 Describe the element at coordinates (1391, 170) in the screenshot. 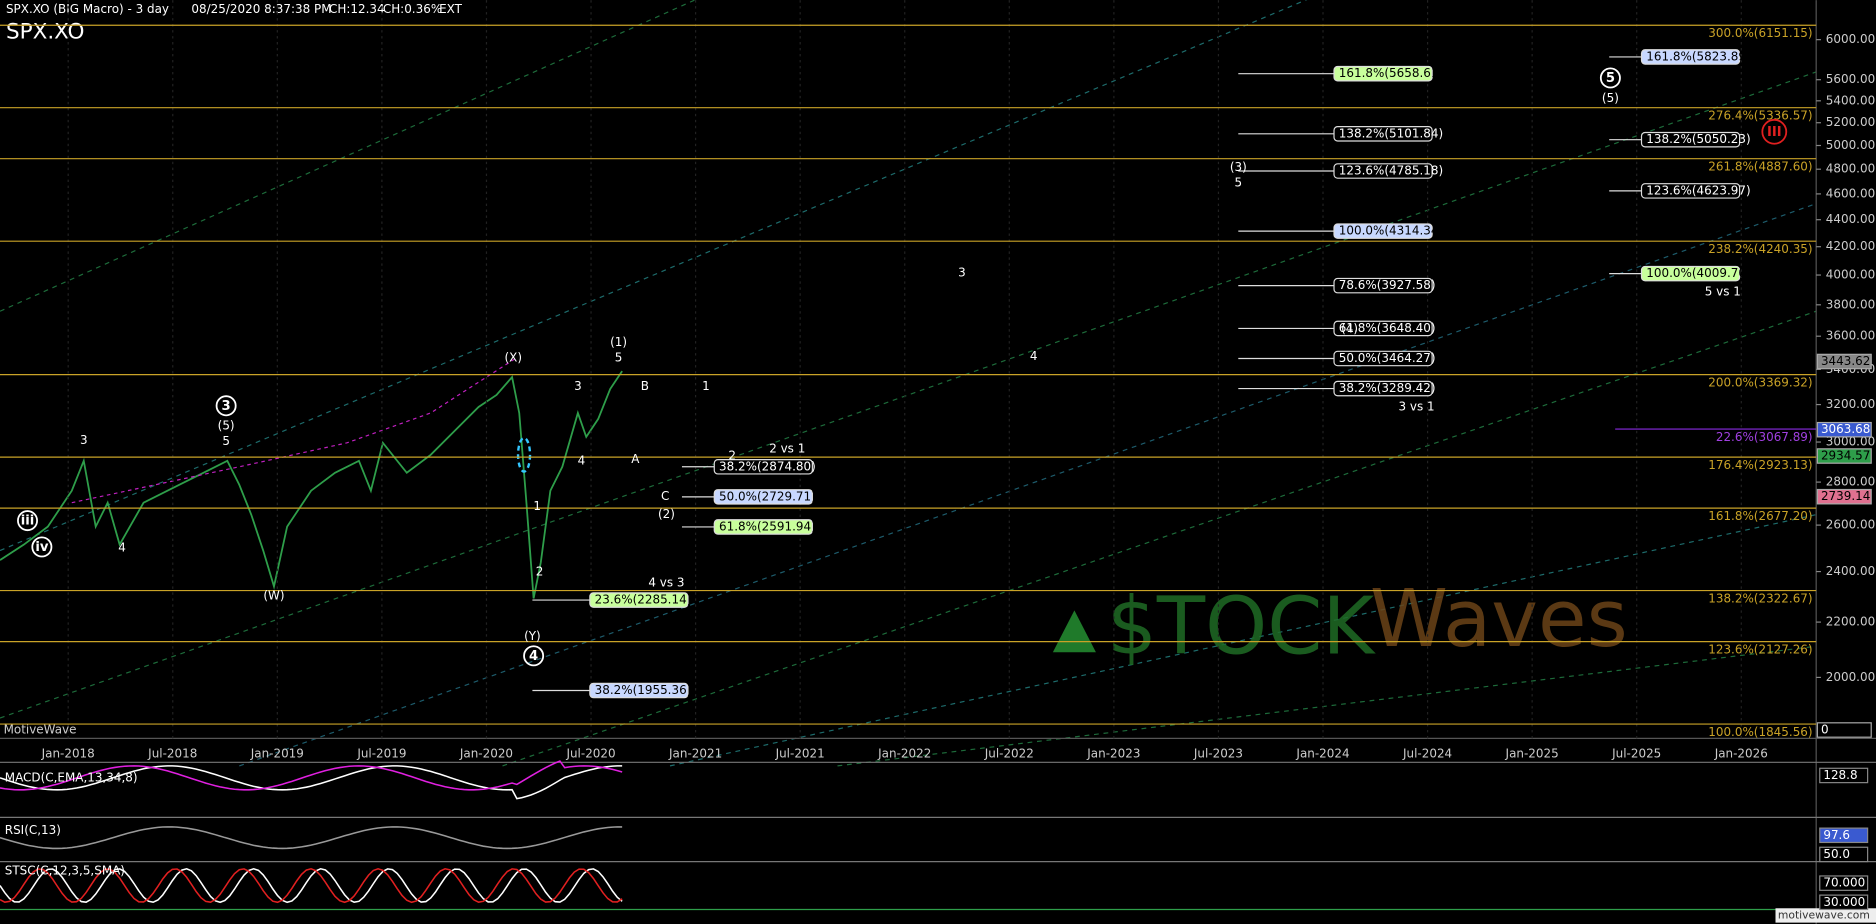

I see `projection-label: 123.6%(4785.18)` at that location.